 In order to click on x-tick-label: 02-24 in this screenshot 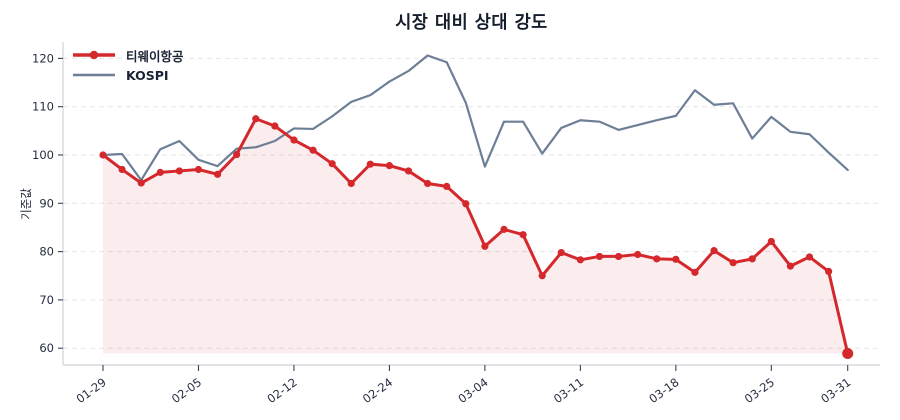, I will do `click(377, 390)`.